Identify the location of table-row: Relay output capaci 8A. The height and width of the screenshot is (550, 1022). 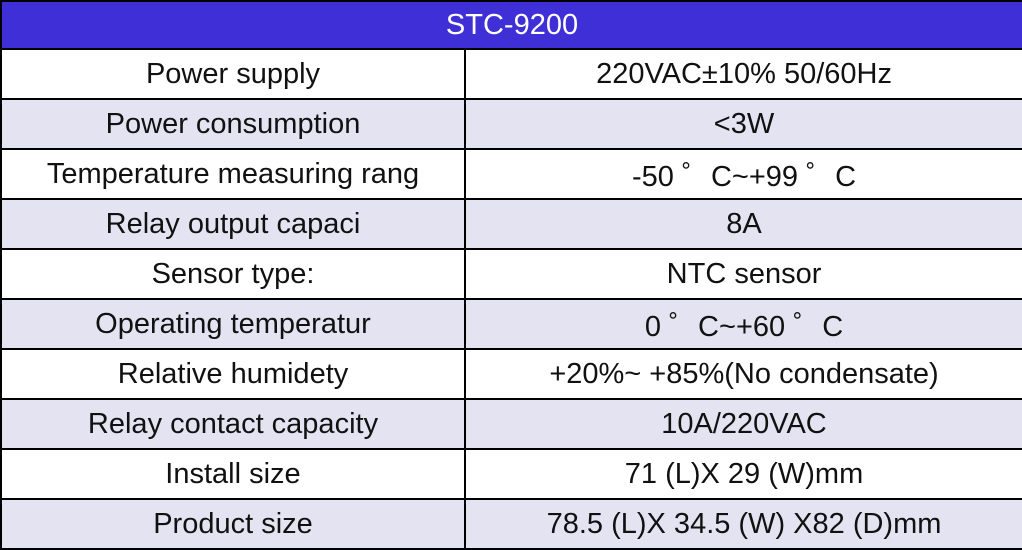
(511, 224).